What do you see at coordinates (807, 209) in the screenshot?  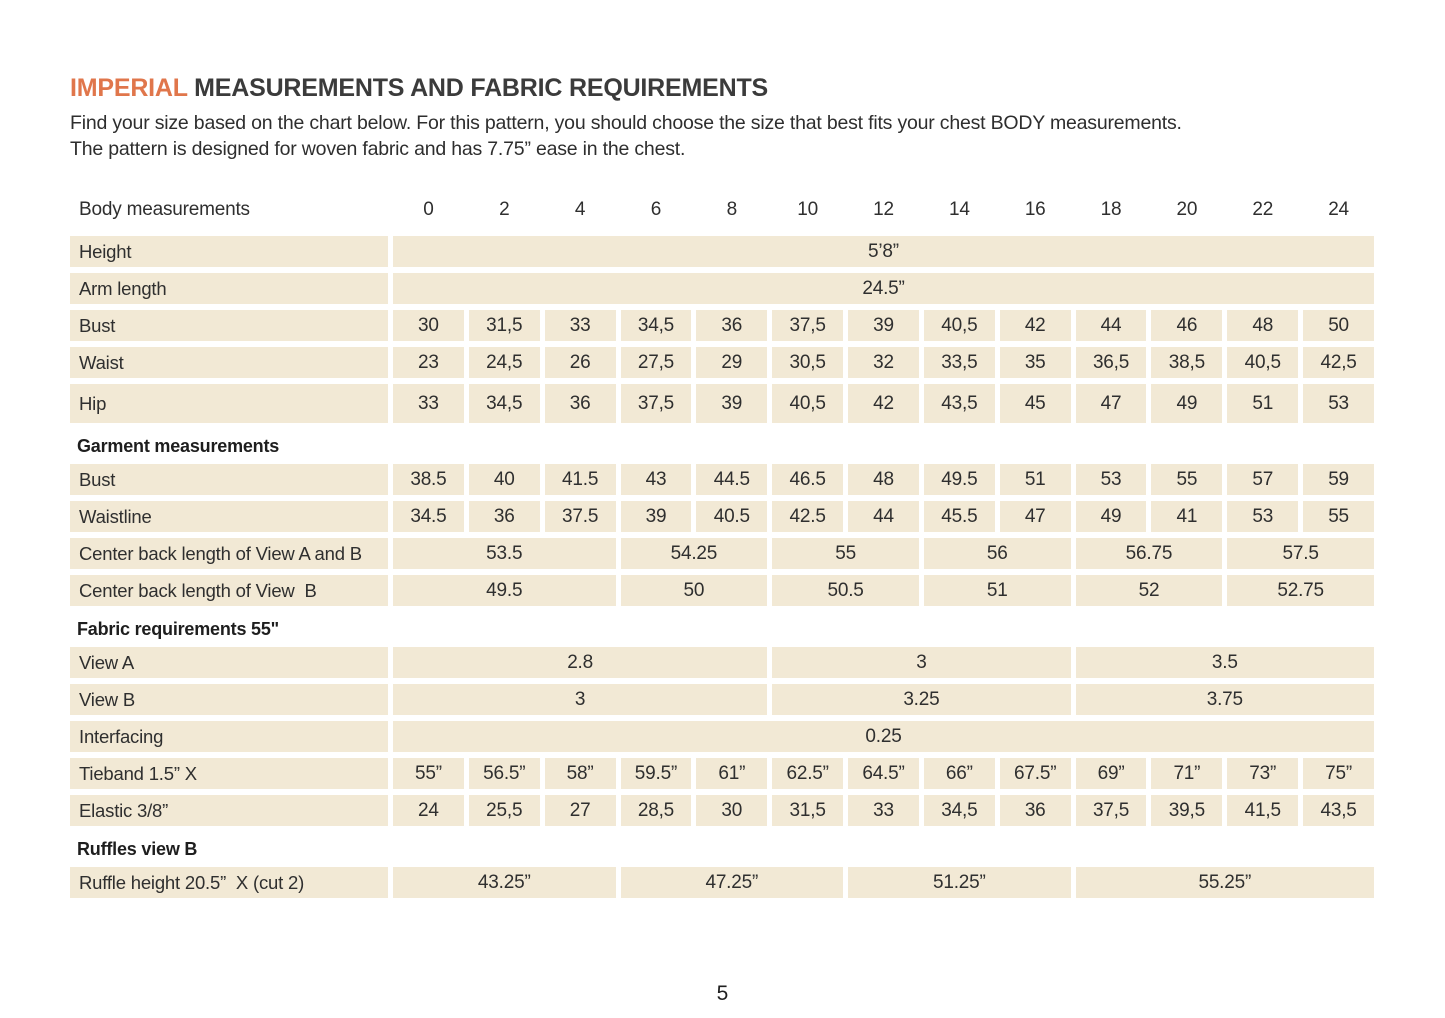 I see `size-column-header: 10` at bounding box center [807, 209].